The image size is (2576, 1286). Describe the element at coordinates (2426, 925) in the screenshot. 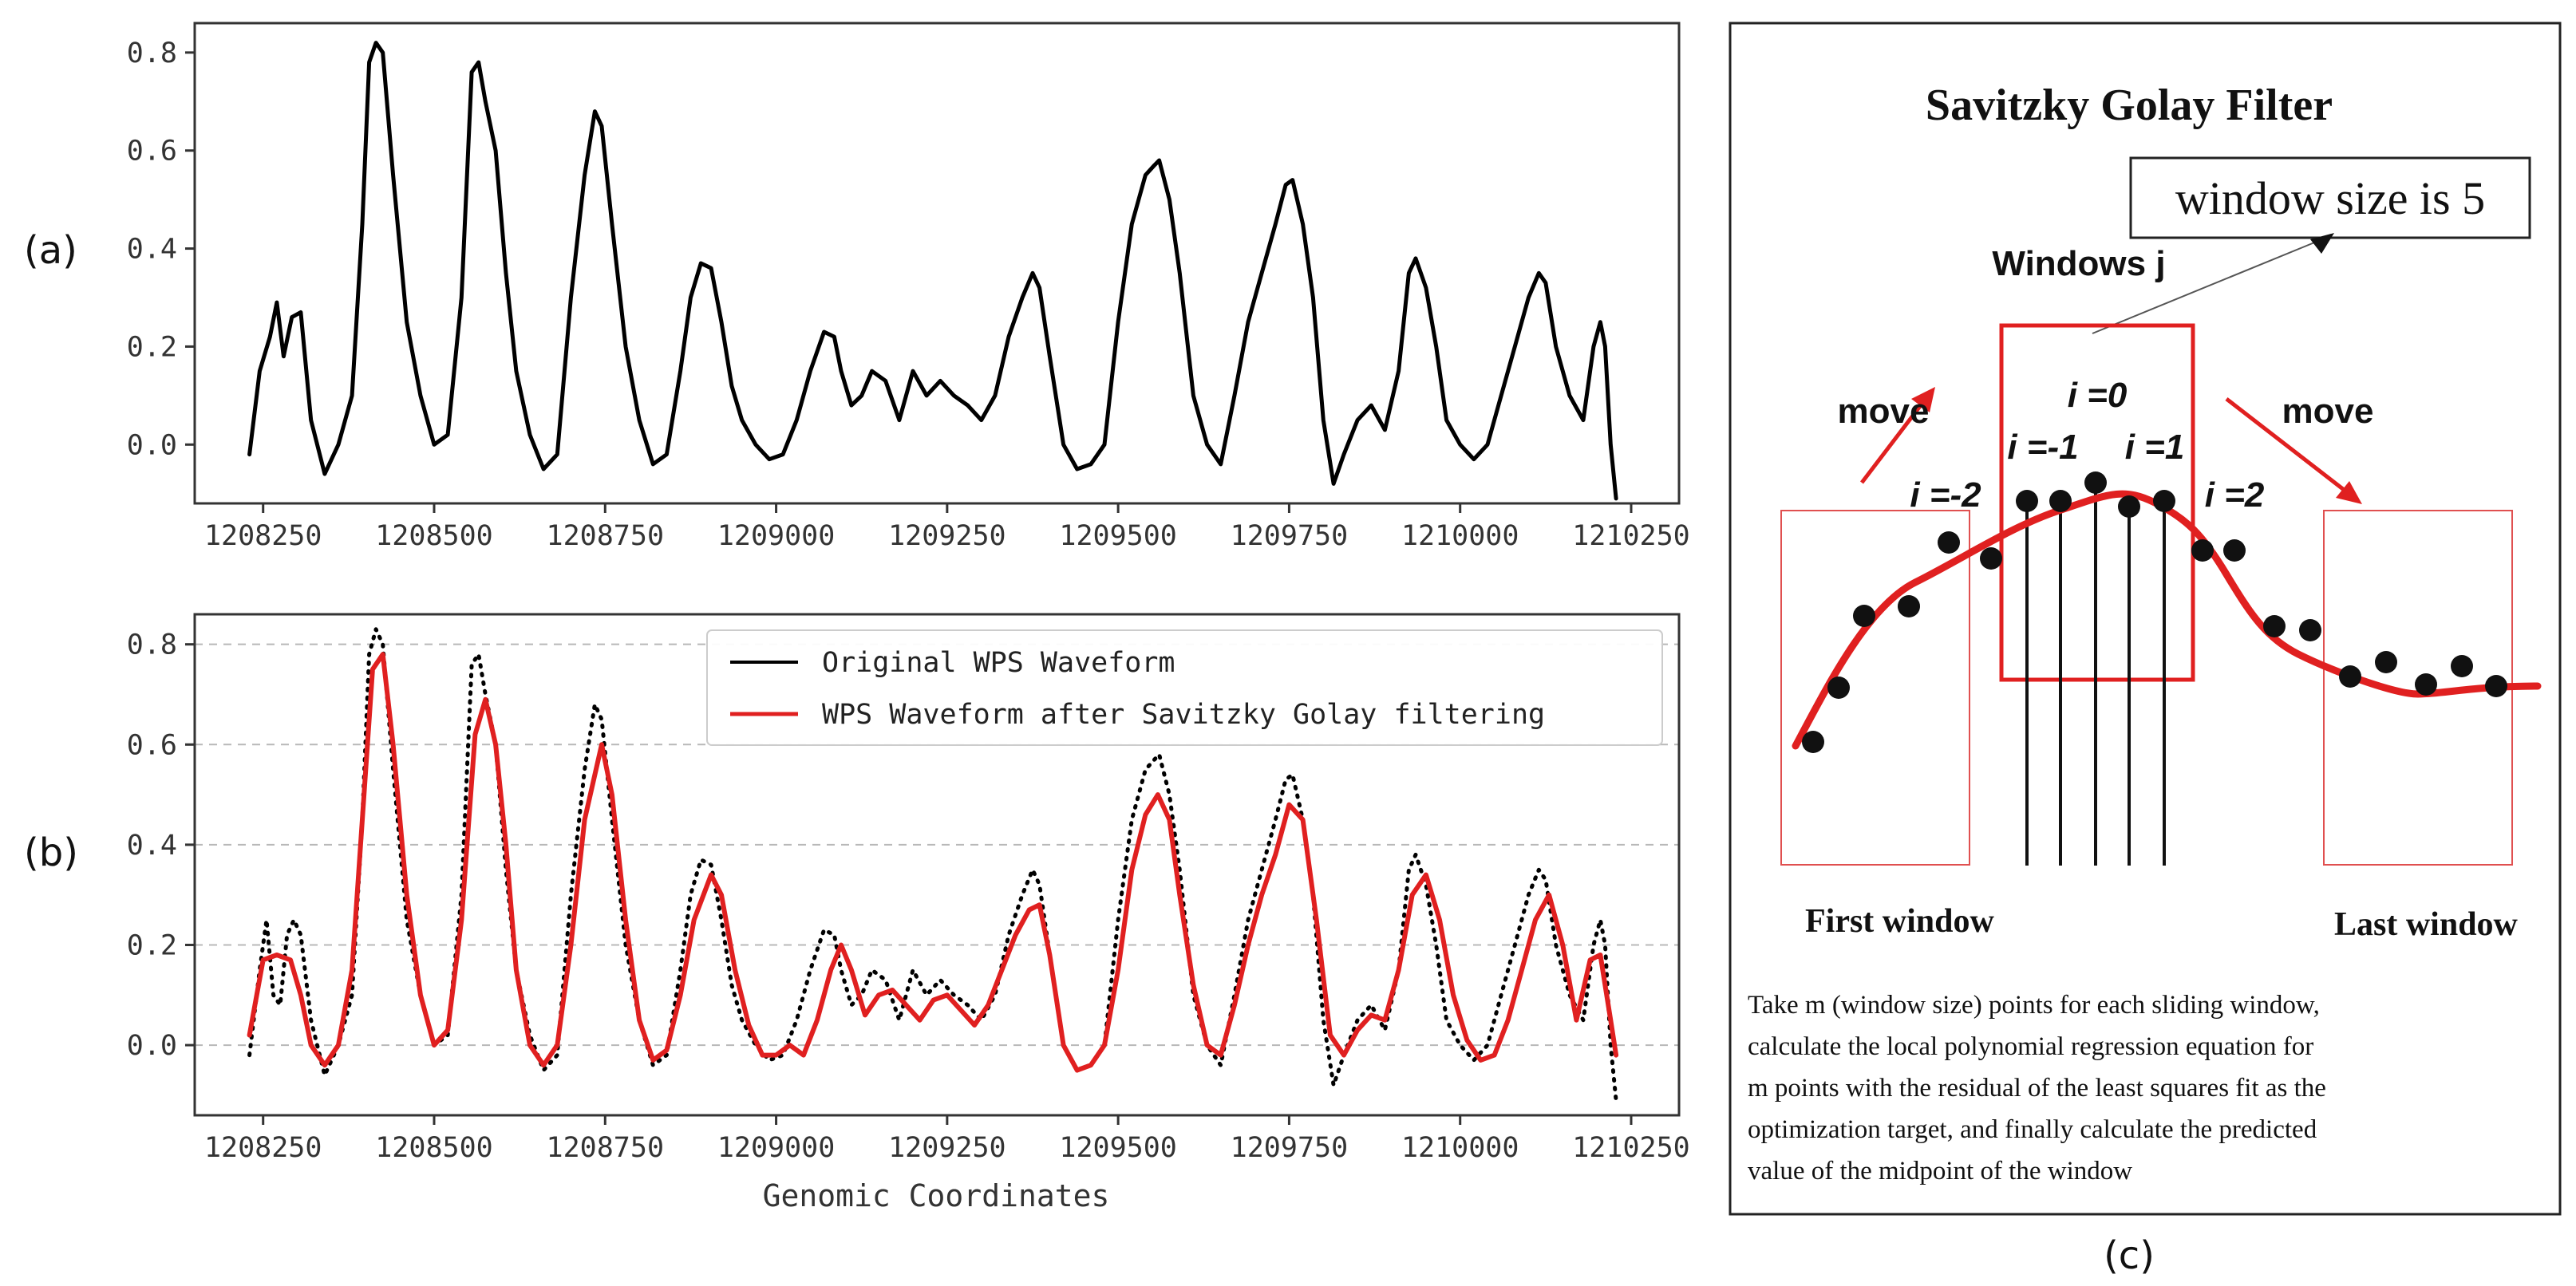

I see `last-window-label: Last window` at that location.